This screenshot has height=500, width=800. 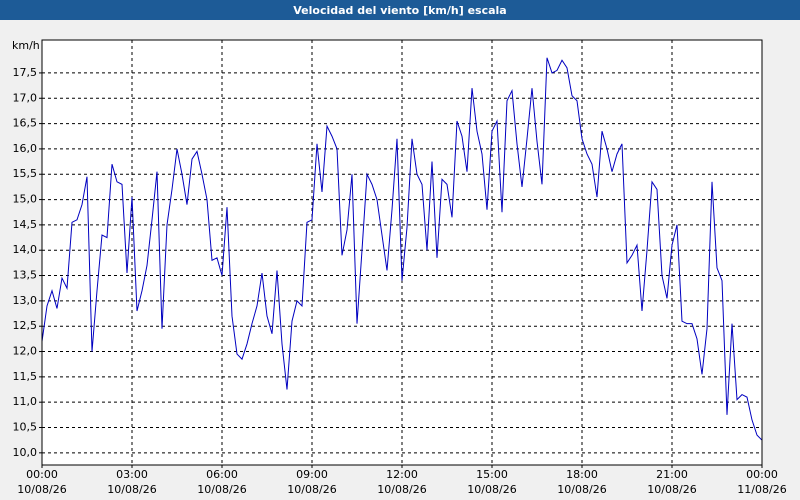 I want to click on y-tick-label: 16,5, so click(x=25, y=123).